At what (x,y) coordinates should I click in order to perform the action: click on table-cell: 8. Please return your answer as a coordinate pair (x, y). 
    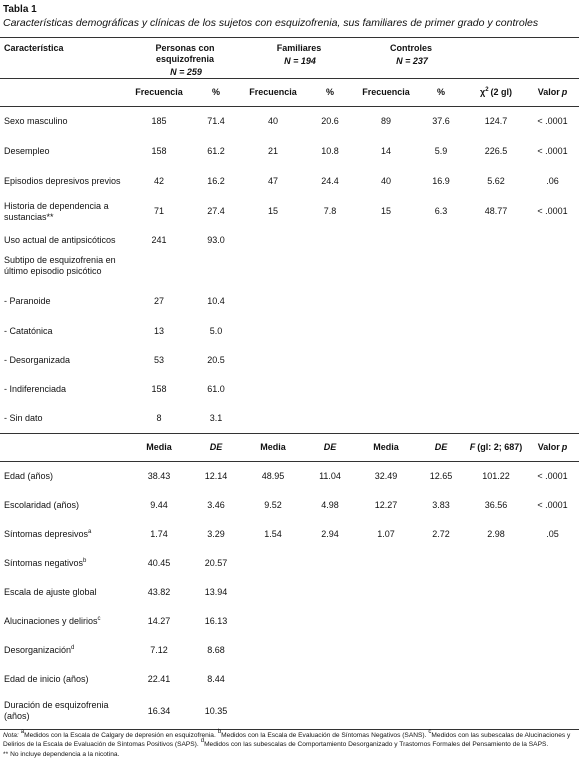
    Looking at the image, I should click on (159, 417).